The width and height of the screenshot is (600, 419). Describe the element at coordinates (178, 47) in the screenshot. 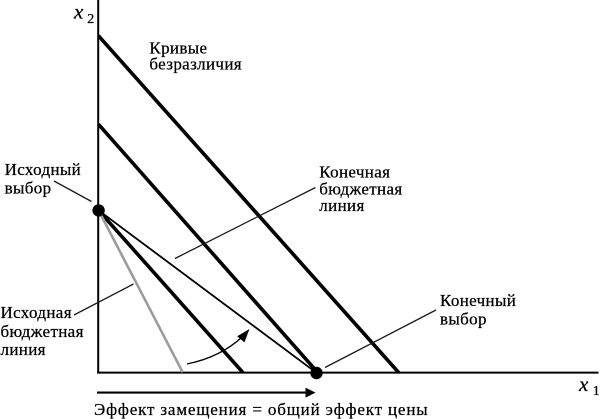

I see `svg-text: Кривые` at that location.